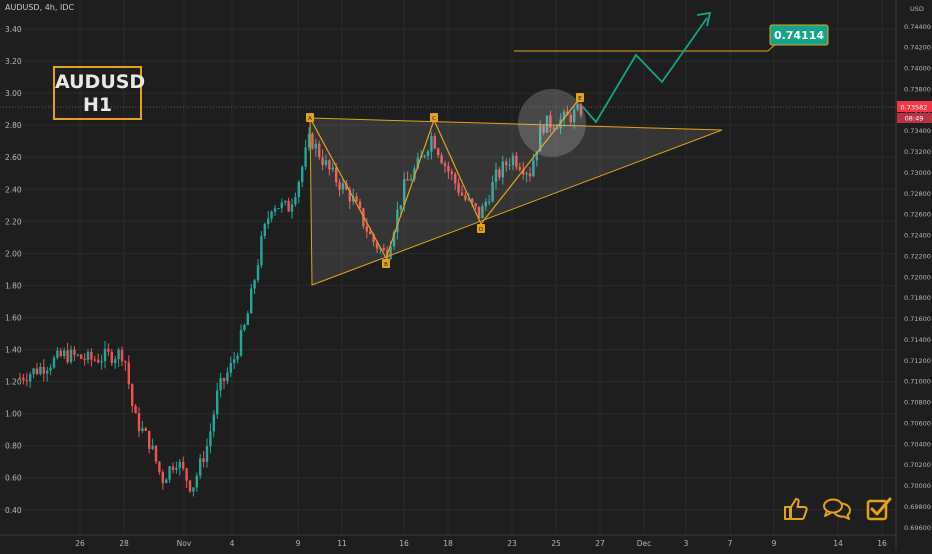 Image resolution: width=932 pixels, height=554 pixels. I want to click on x-axis-tick-label: Nov, so click(184, 543).